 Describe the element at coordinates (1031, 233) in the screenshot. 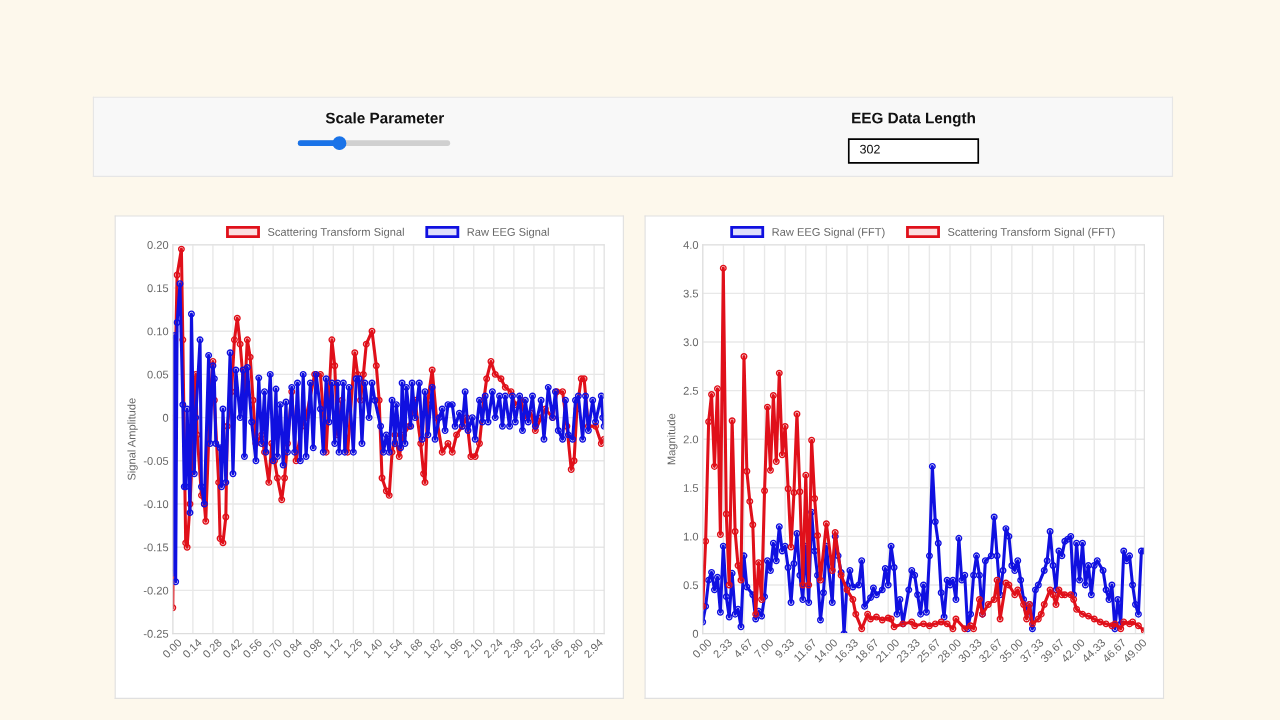

I see `legend-label: Scattering Transform Signal (FFT)` at that location.